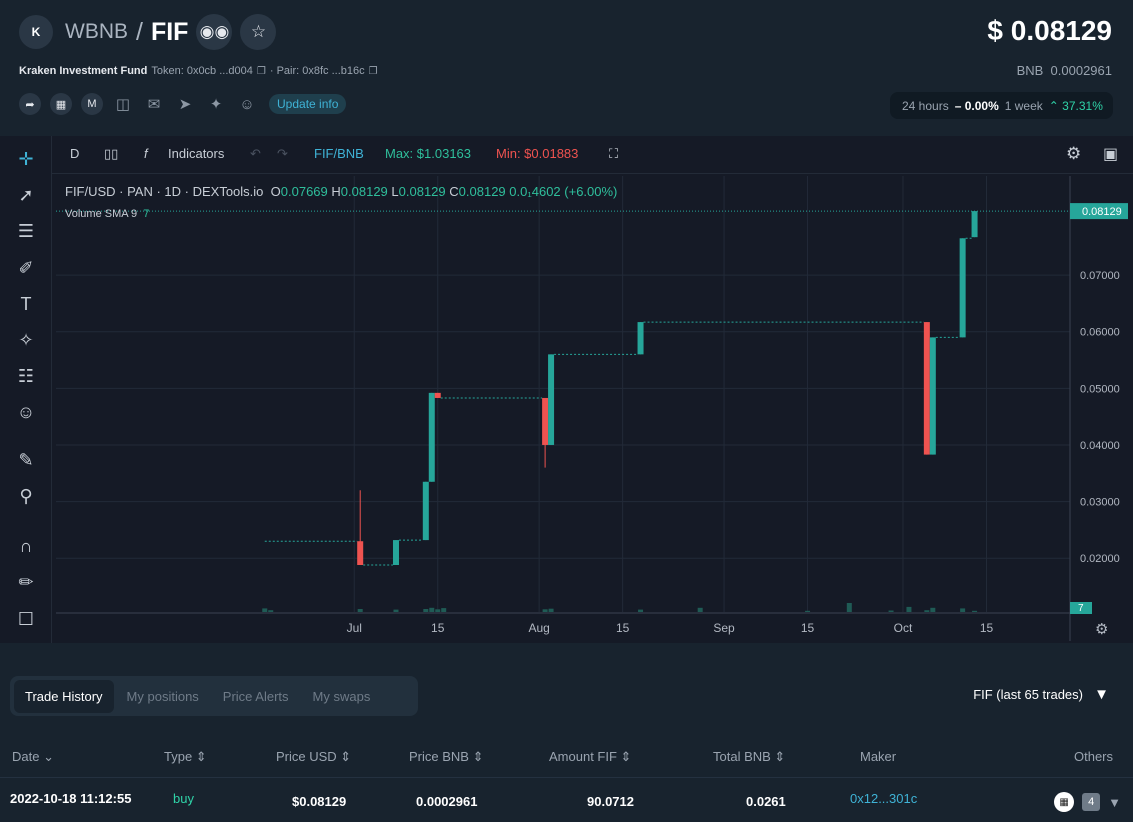 This screenshot has height=822, width=1133. Describe the element at coordinates (107, 214) in the screenshot. I see `volume-legend: Volume SMA 9 7` at that location.